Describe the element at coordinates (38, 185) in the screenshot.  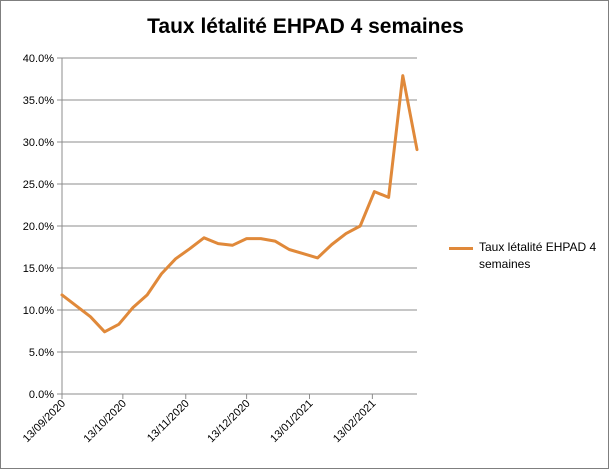
I see `y-tick-label: 25.0%` at that location.